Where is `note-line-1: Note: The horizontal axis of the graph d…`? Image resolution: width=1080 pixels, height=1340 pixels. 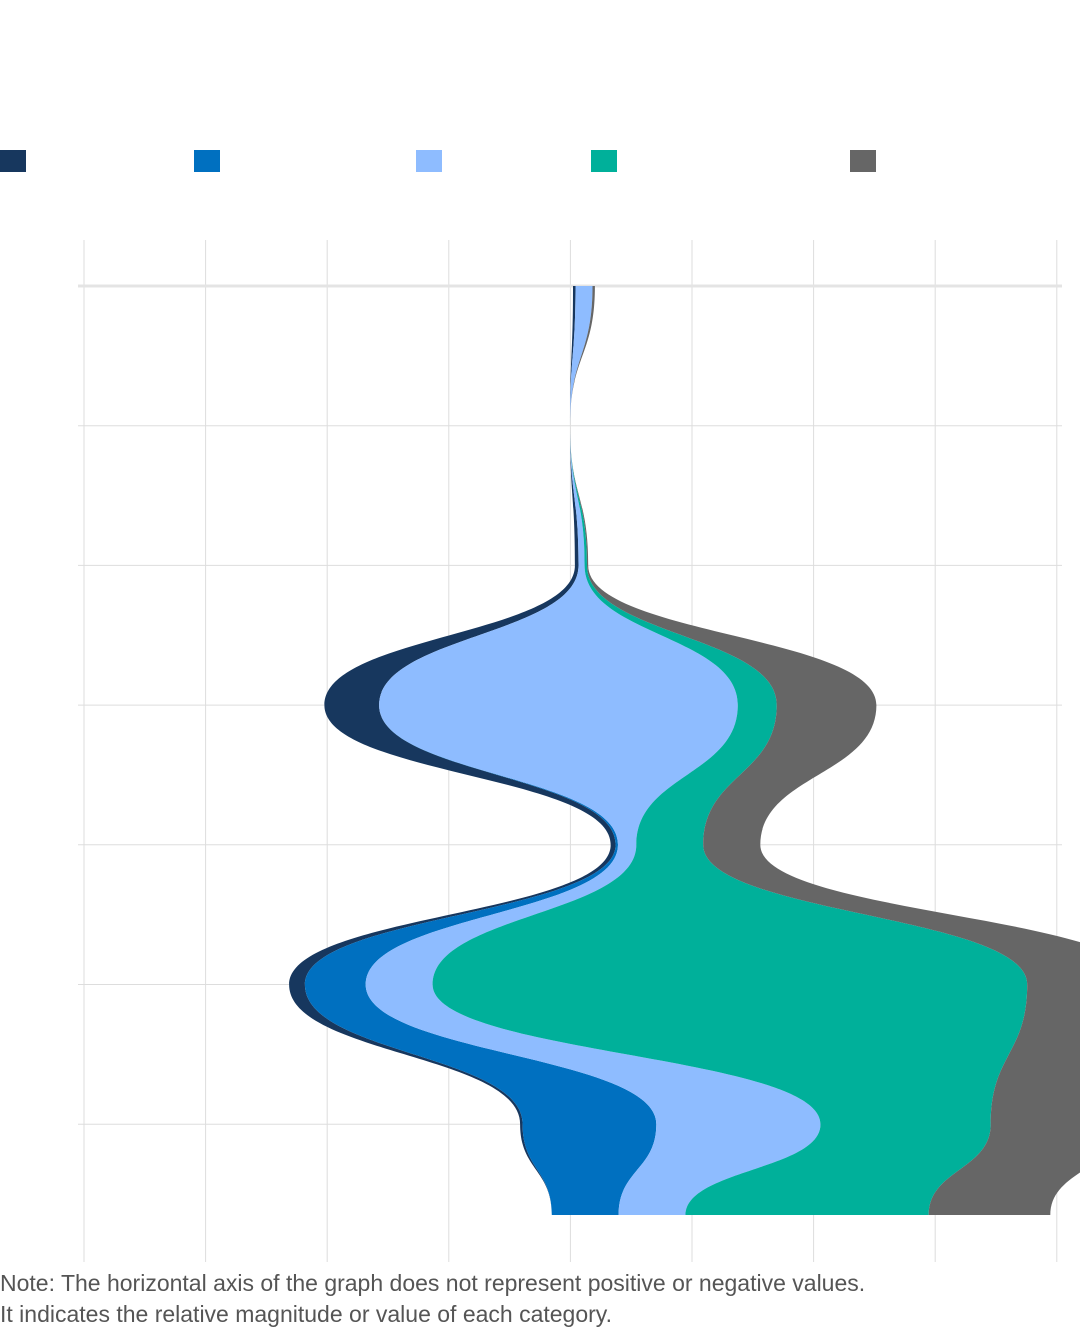 note-line-1: Note: The horizontal axis of the graph d… is located at coordinates (433, 1283).